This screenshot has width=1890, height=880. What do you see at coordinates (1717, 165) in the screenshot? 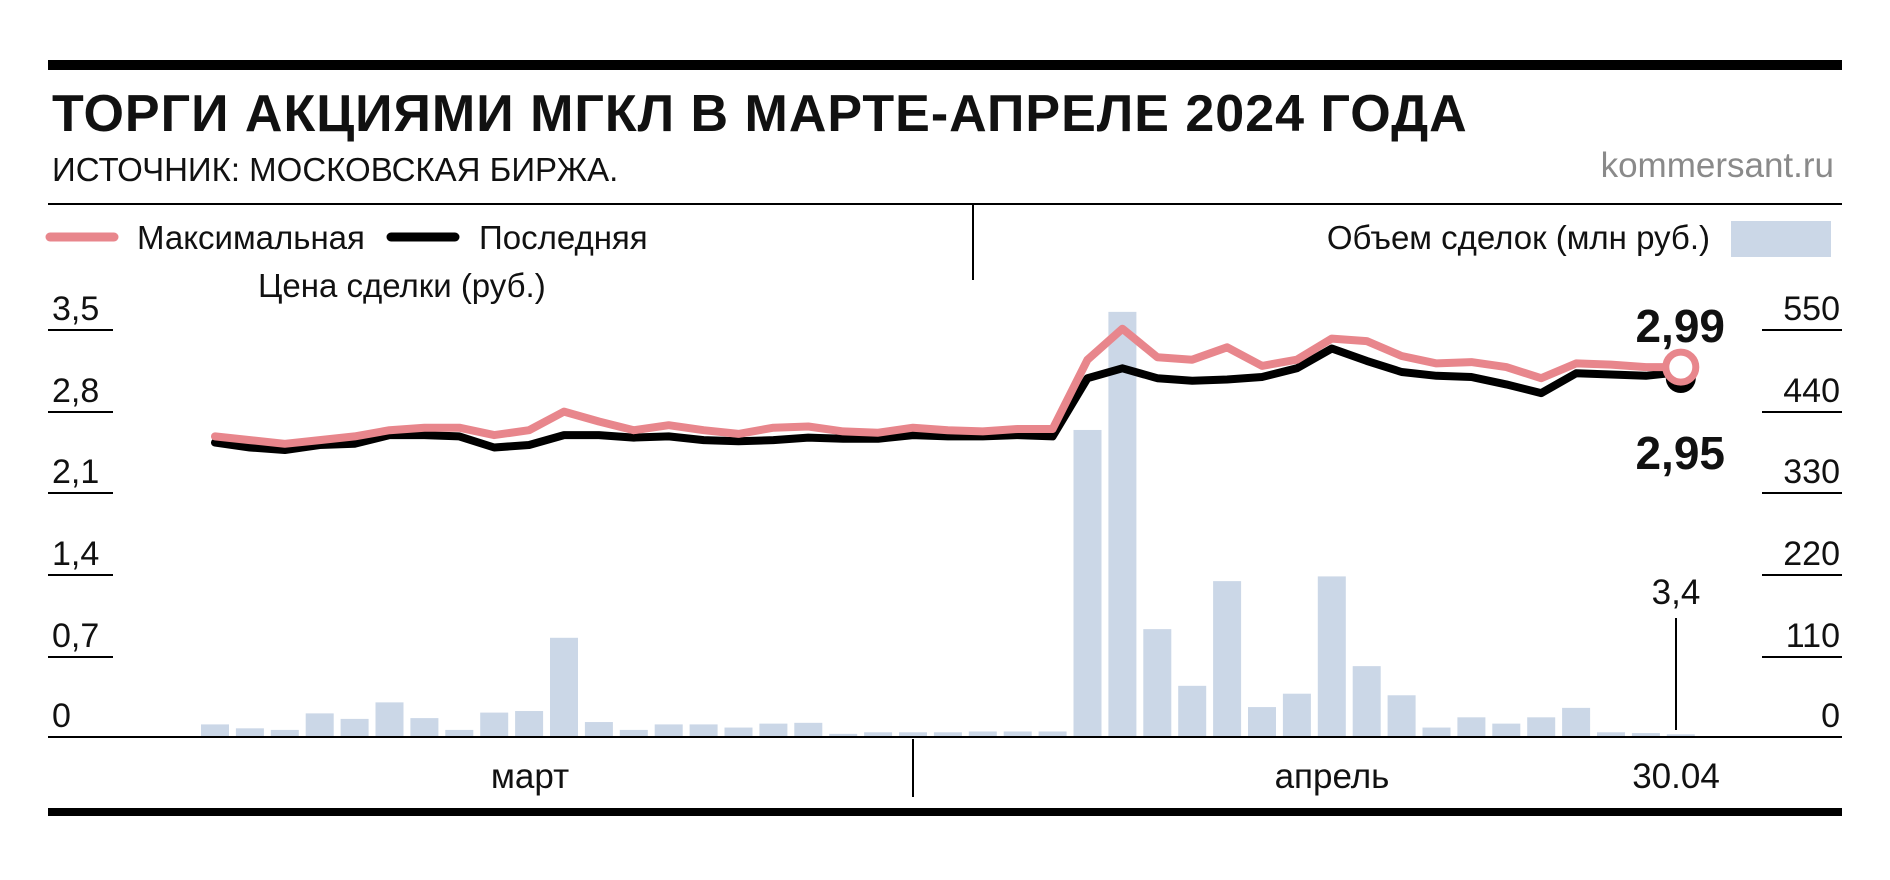
I see `site-credit: kommersant.ru` at bounding box center [1717, 165].